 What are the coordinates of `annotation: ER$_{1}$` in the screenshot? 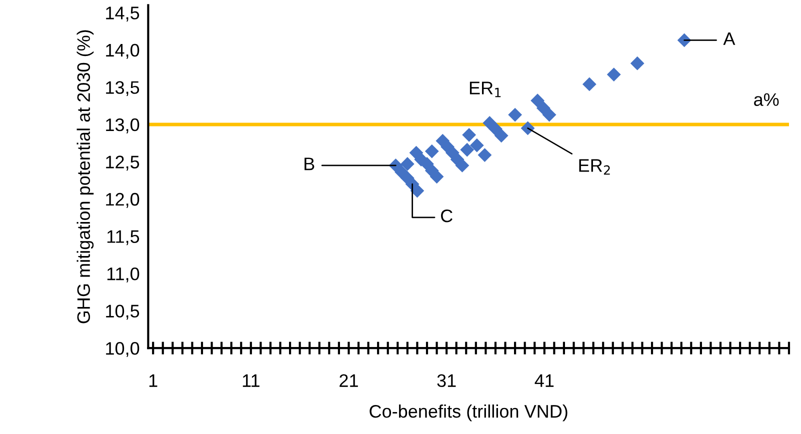 It's located at (485, 90).